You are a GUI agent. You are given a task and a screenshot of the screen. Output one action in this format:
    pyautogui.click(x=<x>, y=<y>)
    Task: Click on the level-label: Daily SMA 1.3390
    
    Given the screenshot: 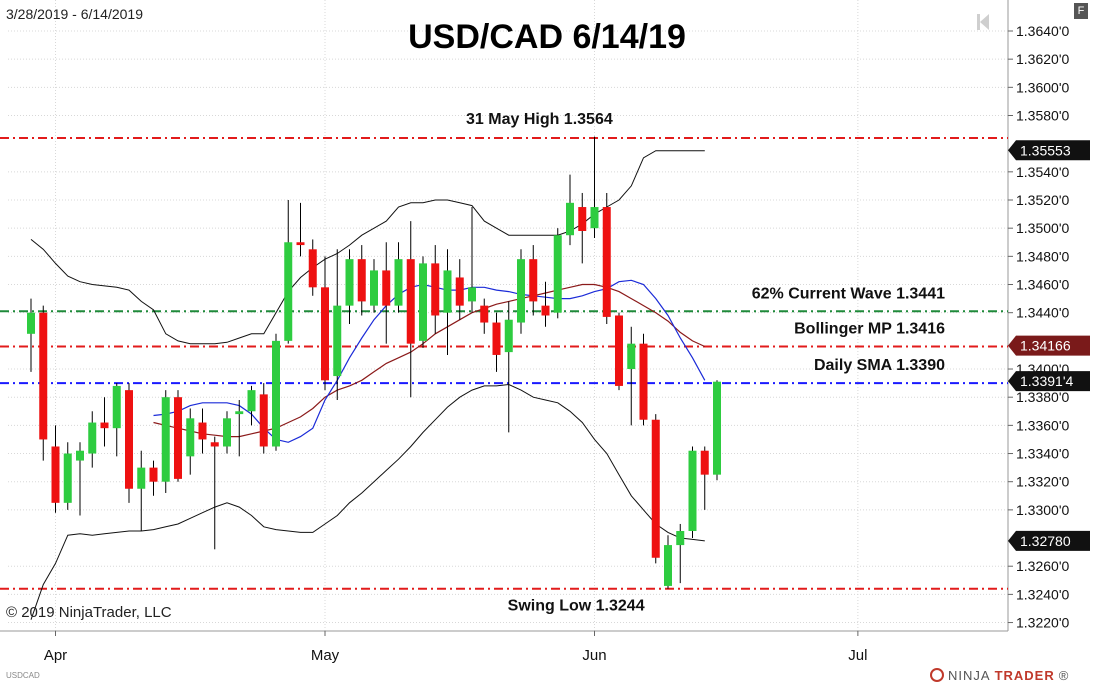 What is the action you would take?
    pyautogui.click(x=879, y=365)
    